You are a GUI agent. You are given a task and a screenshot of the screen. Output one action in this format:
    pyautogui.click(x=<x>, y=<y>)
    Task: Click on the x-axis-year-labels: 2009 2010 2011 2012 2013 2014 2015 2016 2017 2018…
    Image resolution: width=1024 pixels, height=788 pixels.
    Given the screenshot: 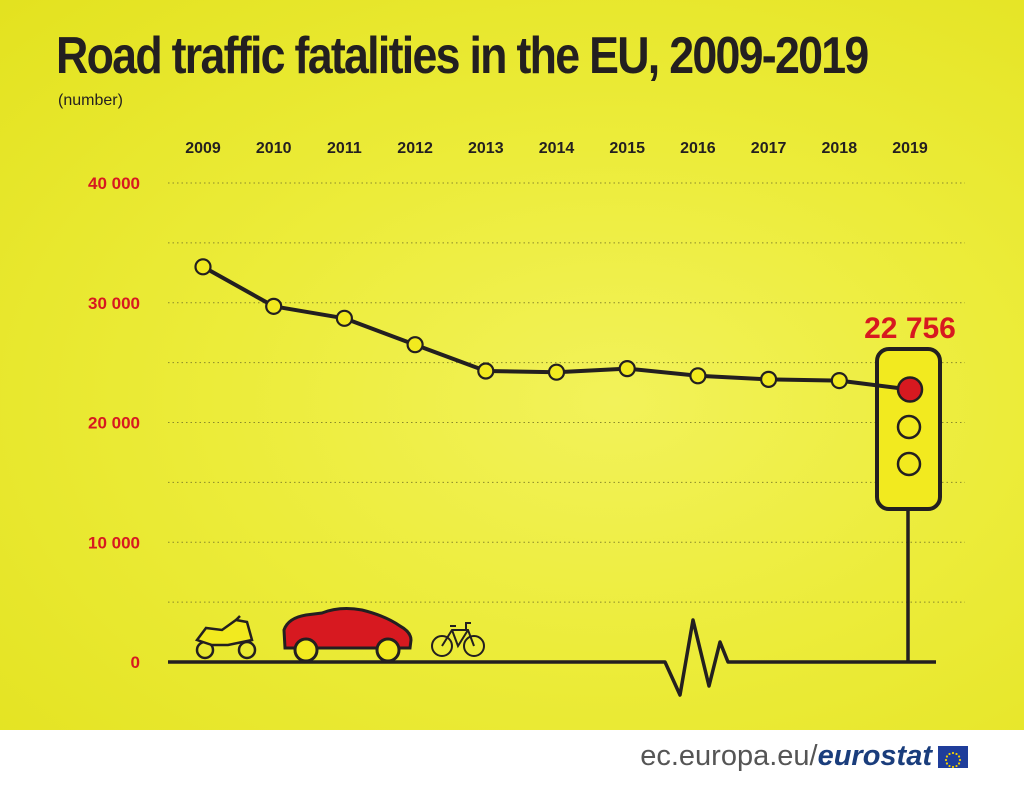 What is the action you would take?
    pyautogui.click(x=556, y=148)
    